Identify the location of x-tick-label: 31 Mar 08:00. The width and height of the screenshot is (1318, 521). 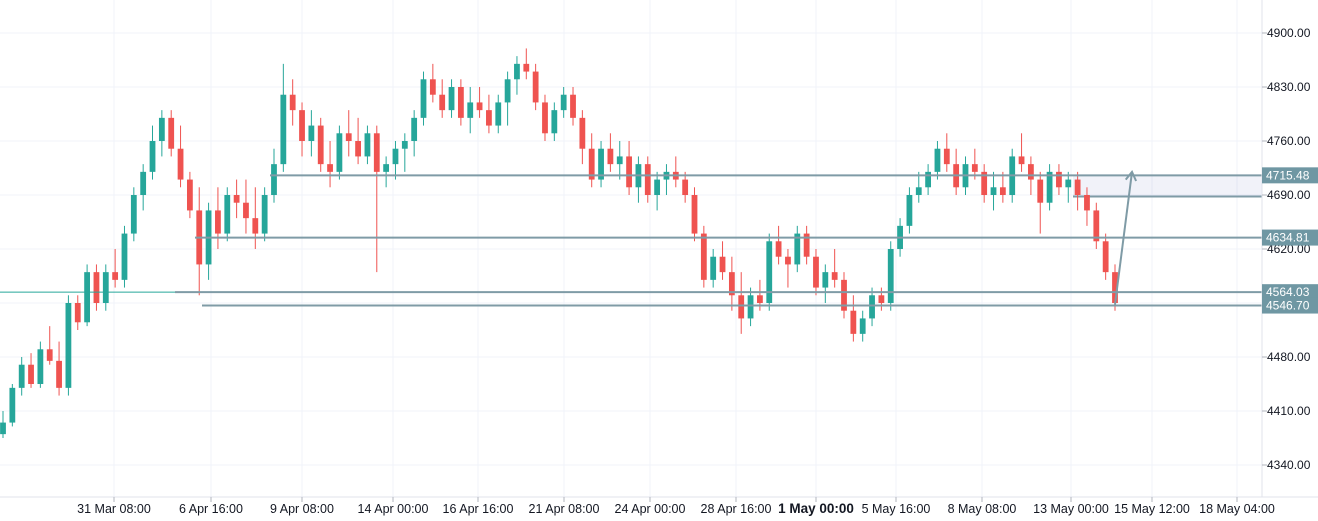
(114, 509).